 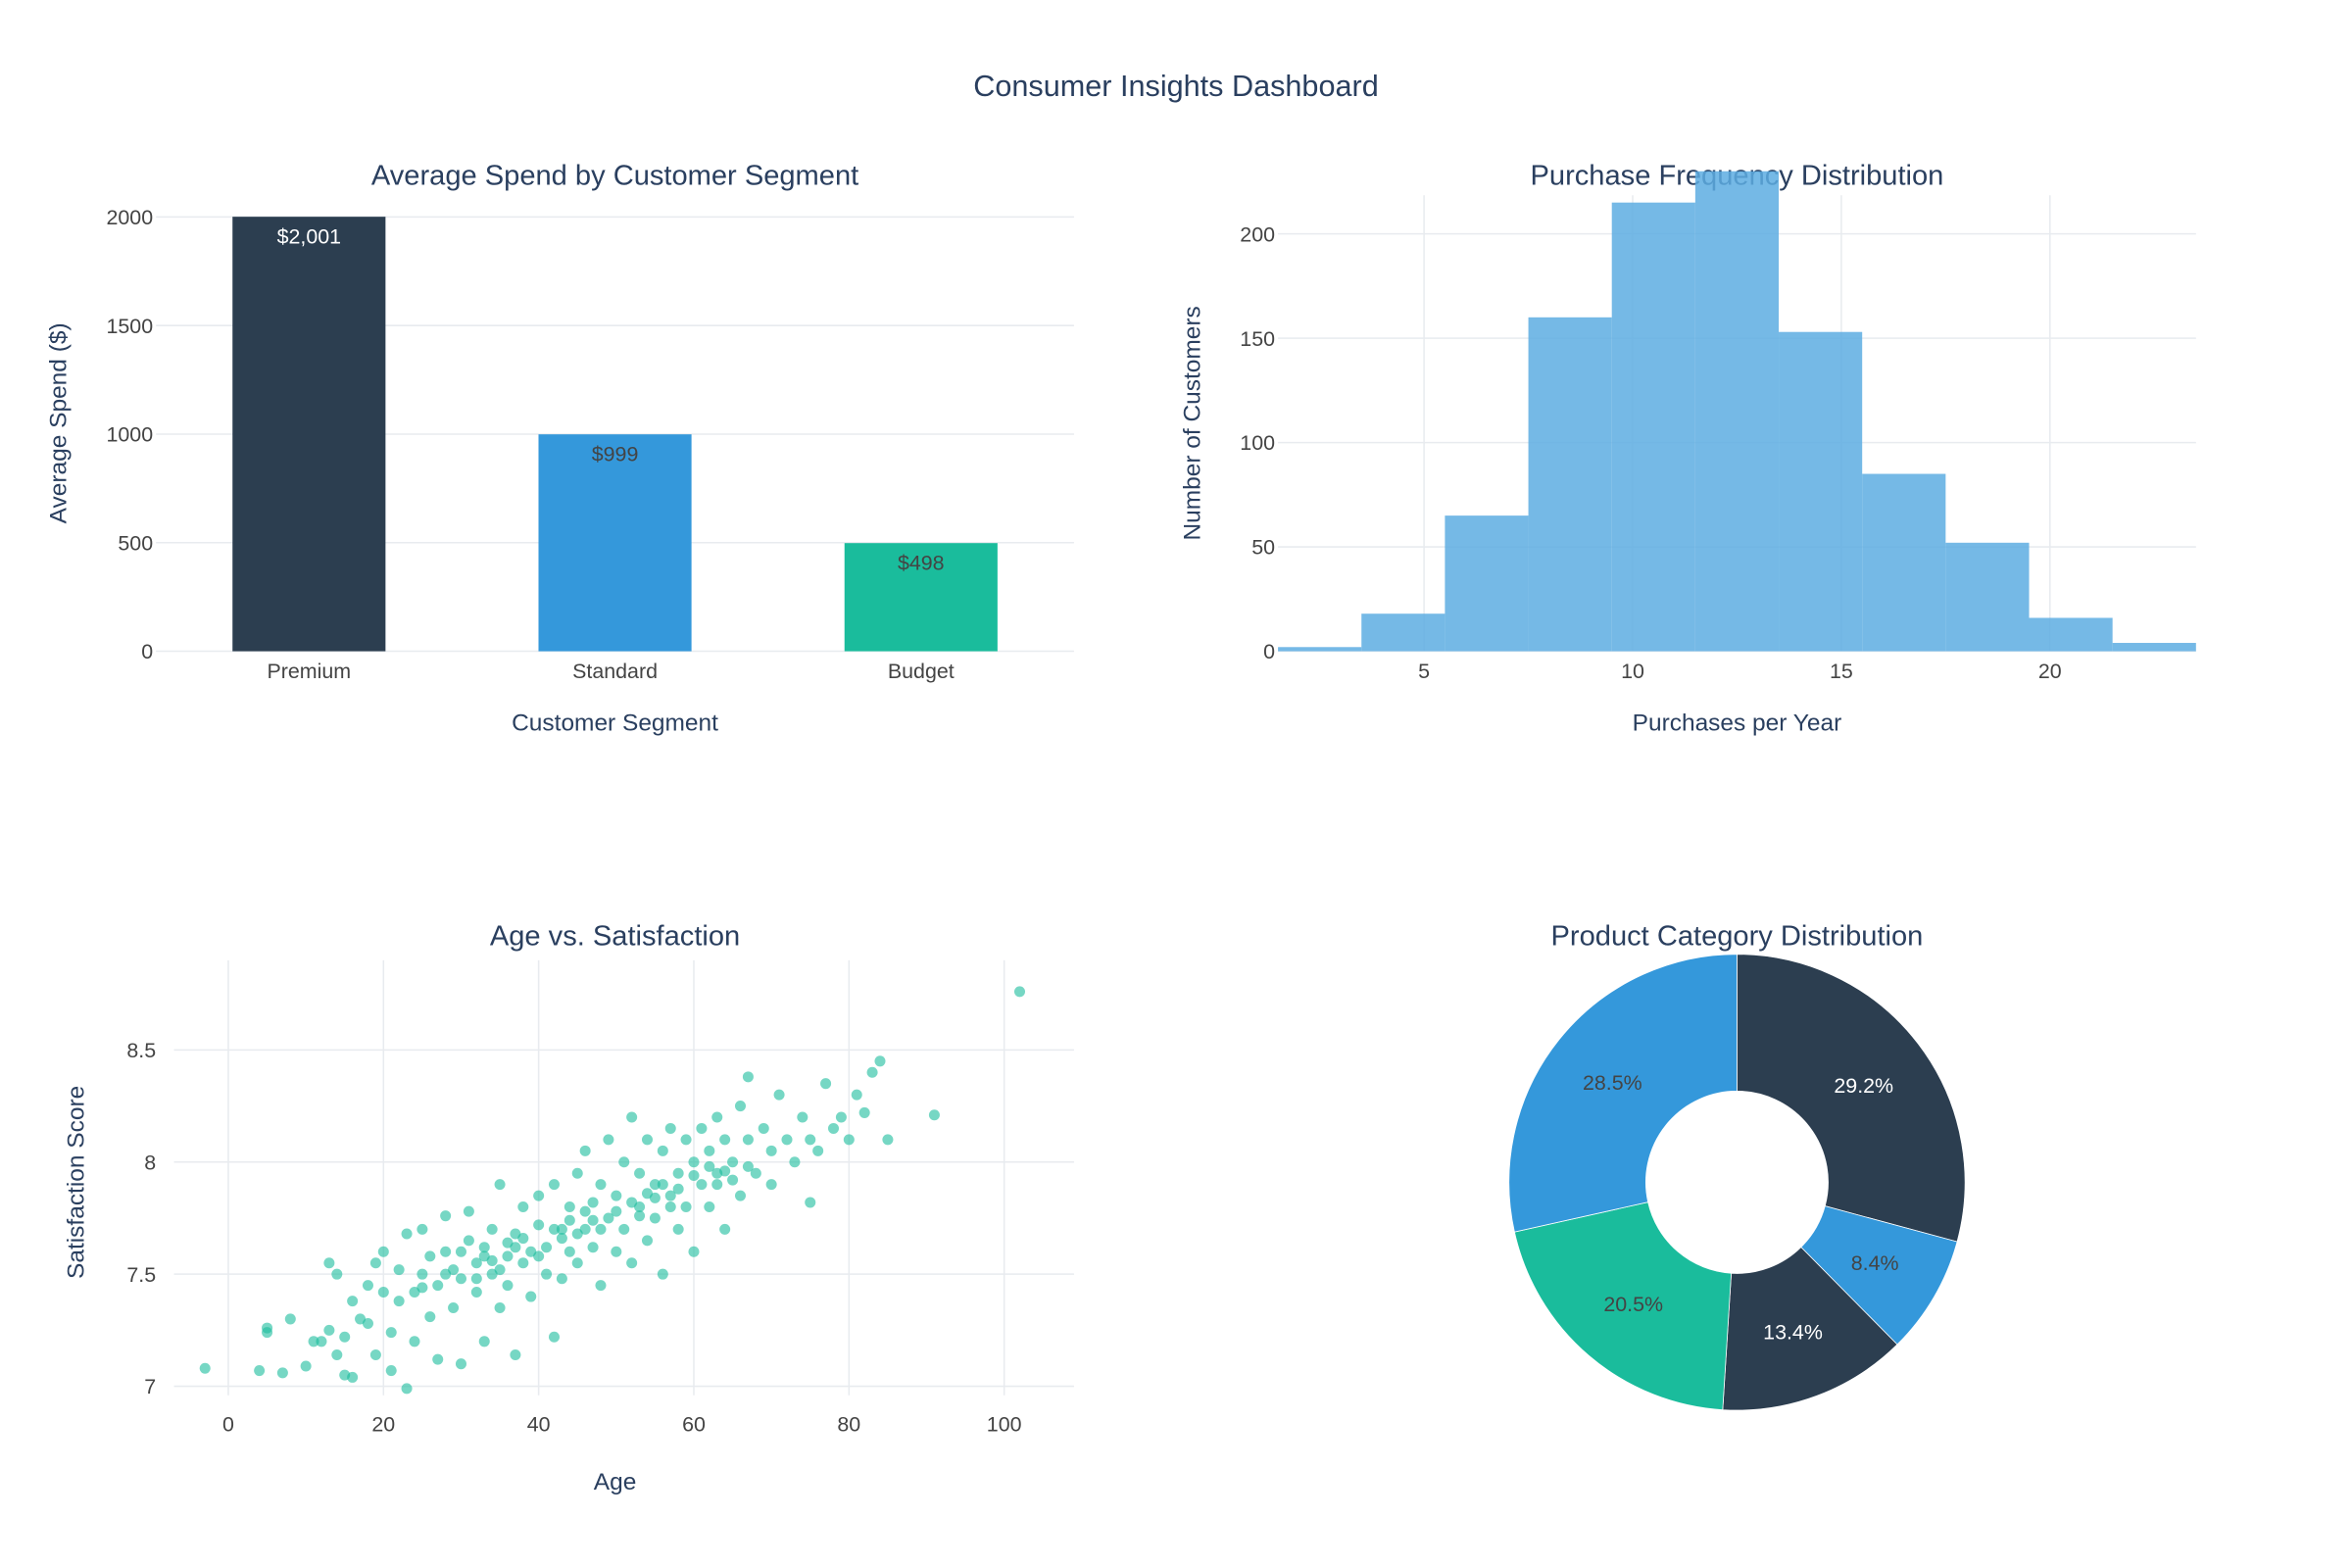 I want to click on bar-x-tick-label: Premium, so click(x=309, y=671).